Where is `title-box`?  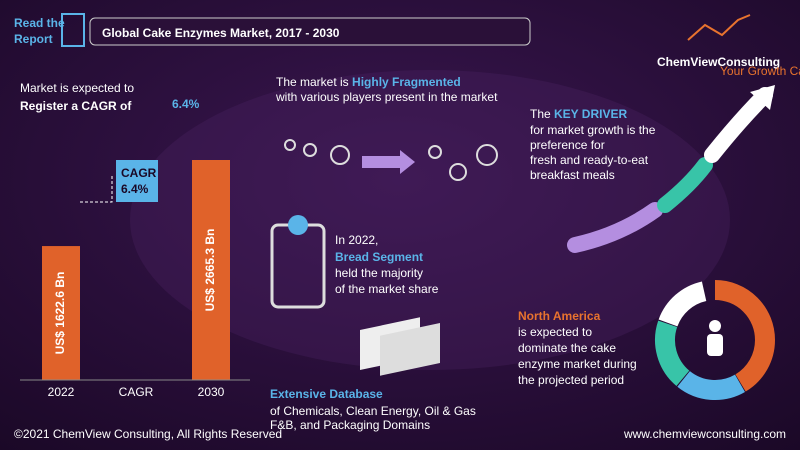 title-box is located at coordinates (310, 31).